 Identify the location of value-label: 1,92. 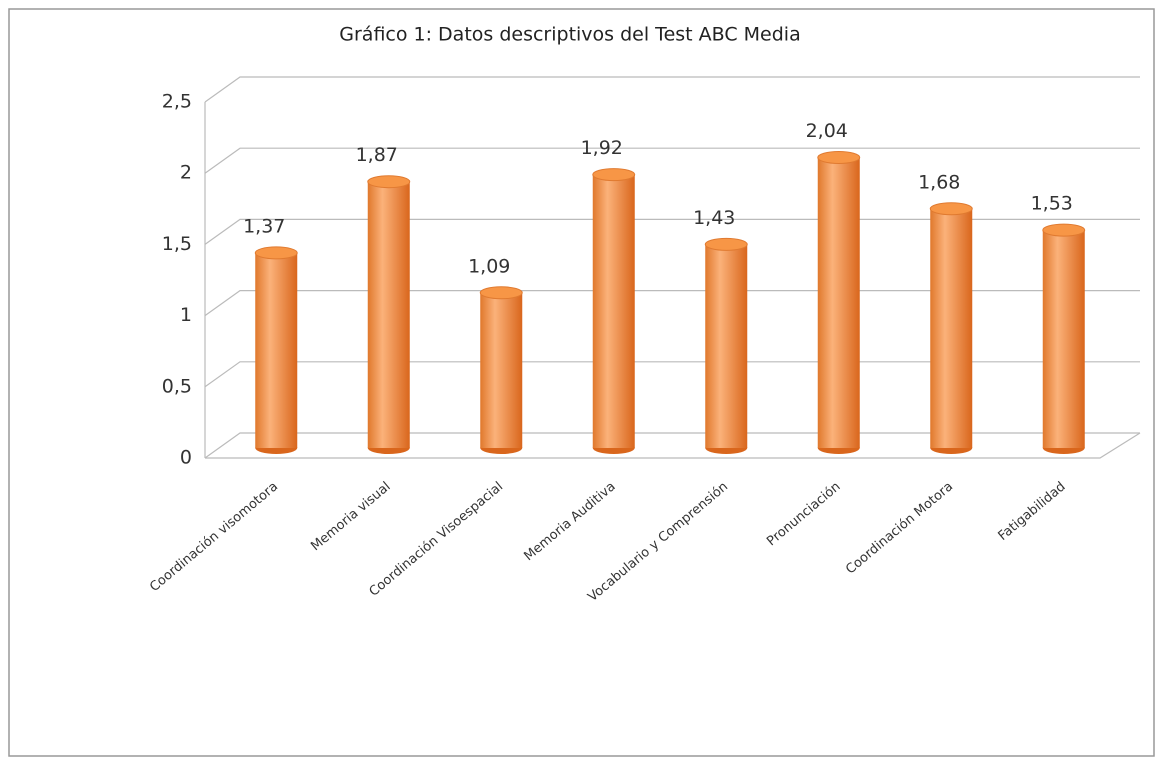
(602, 148).